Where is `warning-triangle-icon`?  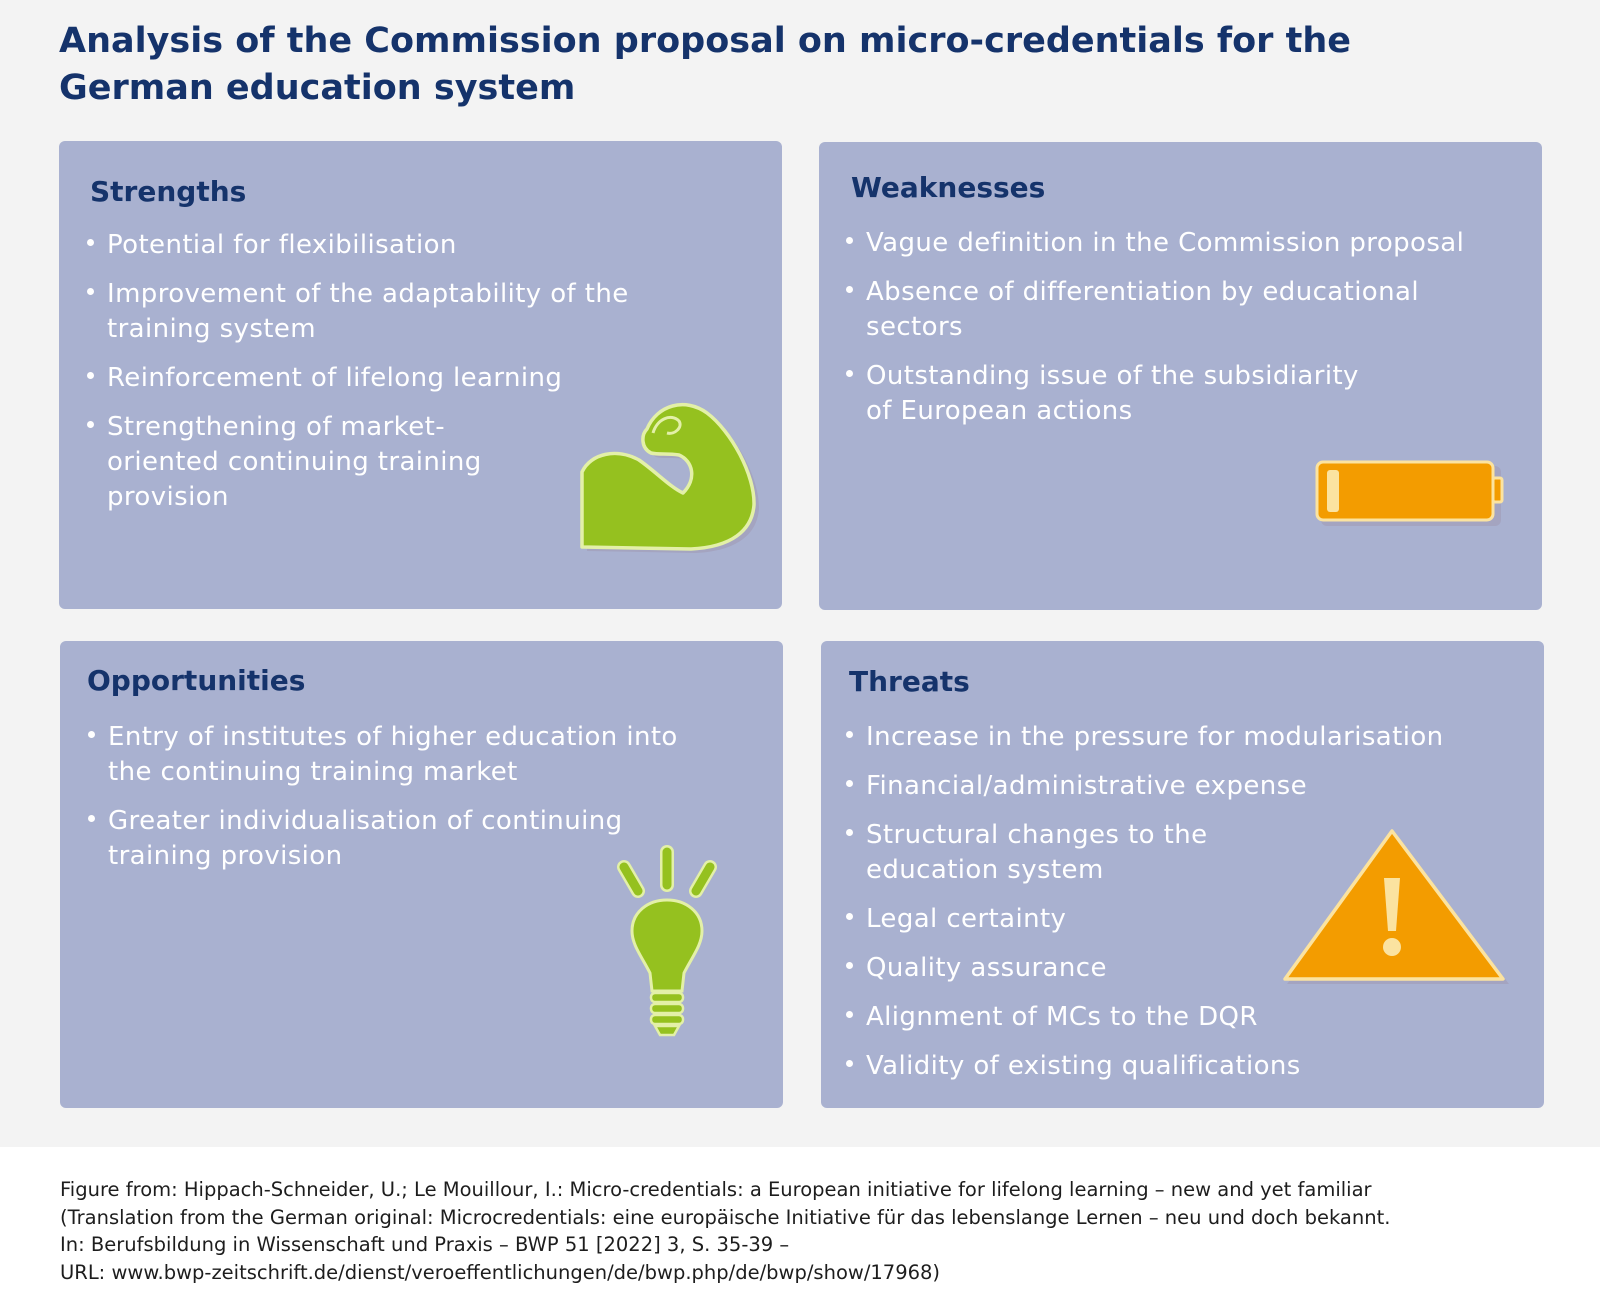 warning-triangle-icon is located at coordinates (1396, 906).